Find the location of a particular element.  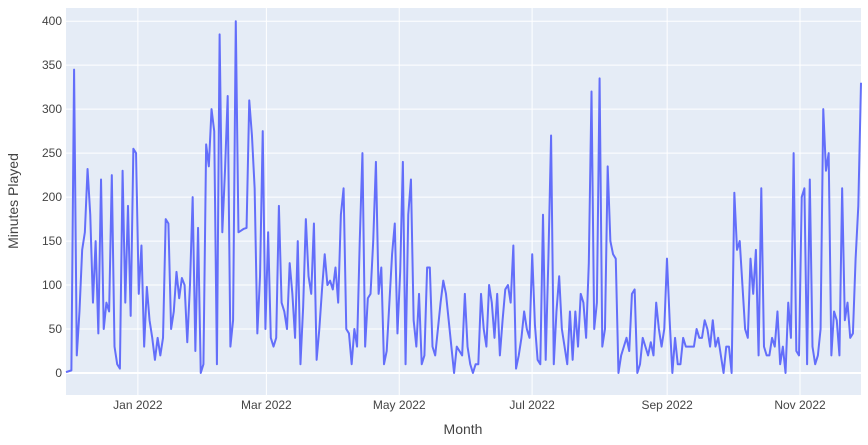

x-tick-label: Mar 2022 is located at coordinates (266, 405).